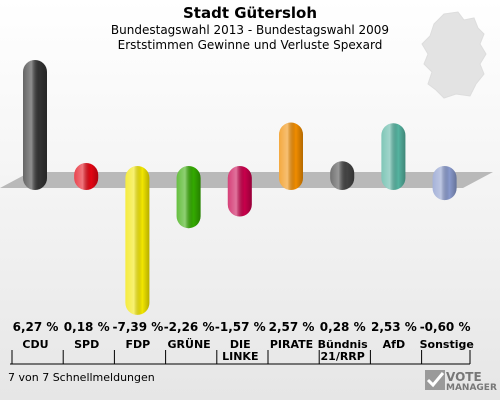  Describe the element at coordinates (393, 327) in the screenshot. I see `value-label-afd: 2,53 %` at that location.